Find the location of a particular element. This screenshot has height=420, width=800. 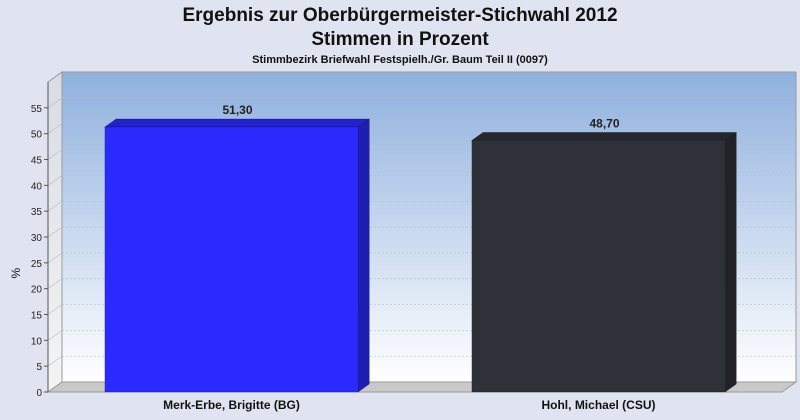

y-tick-label: 10 is located at coordinates (37, 341).